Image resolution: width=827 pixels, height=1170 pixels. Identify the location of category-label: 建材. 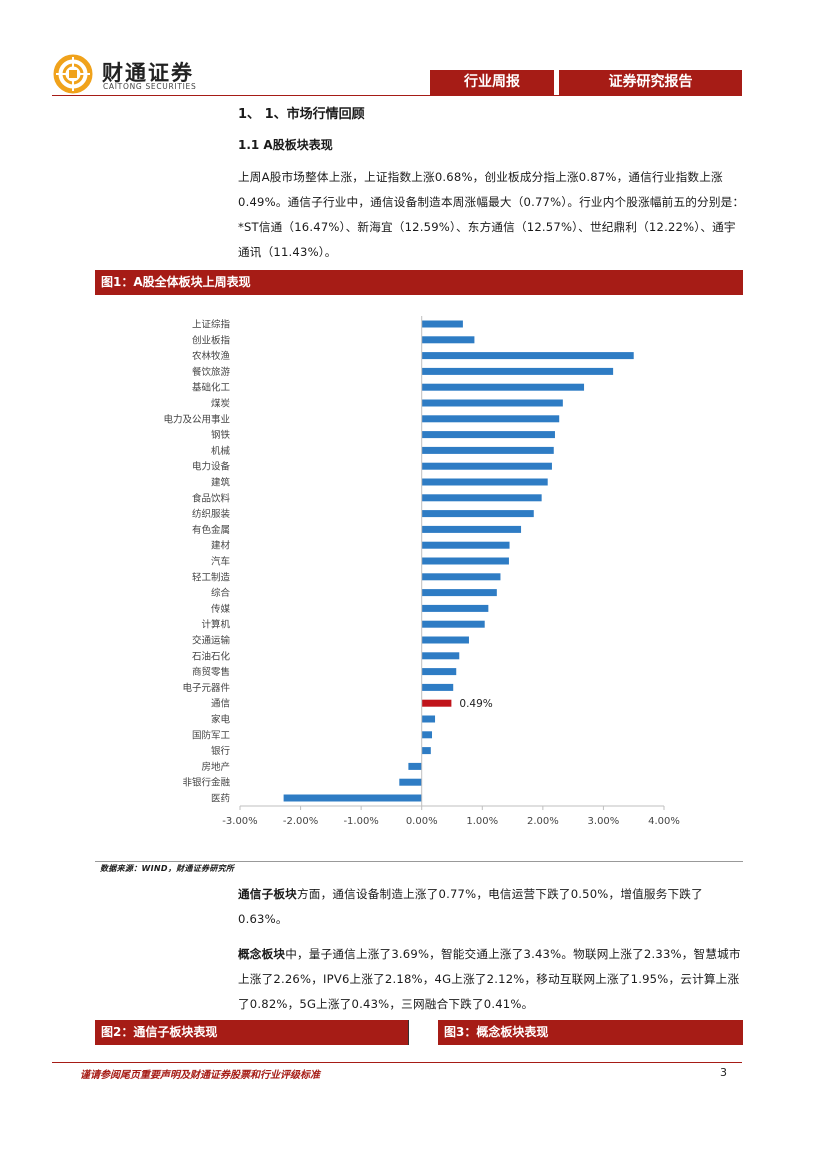
(221, 546).